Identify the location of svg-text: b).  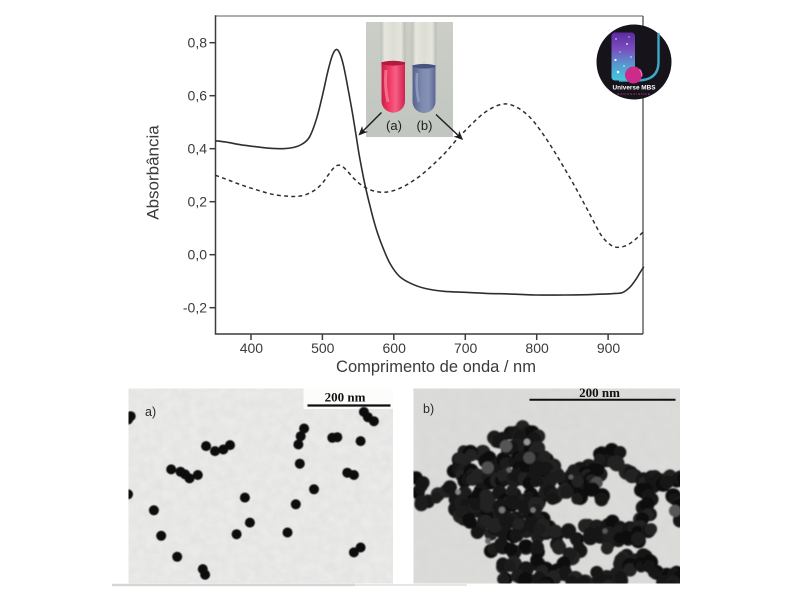
(428, 409).